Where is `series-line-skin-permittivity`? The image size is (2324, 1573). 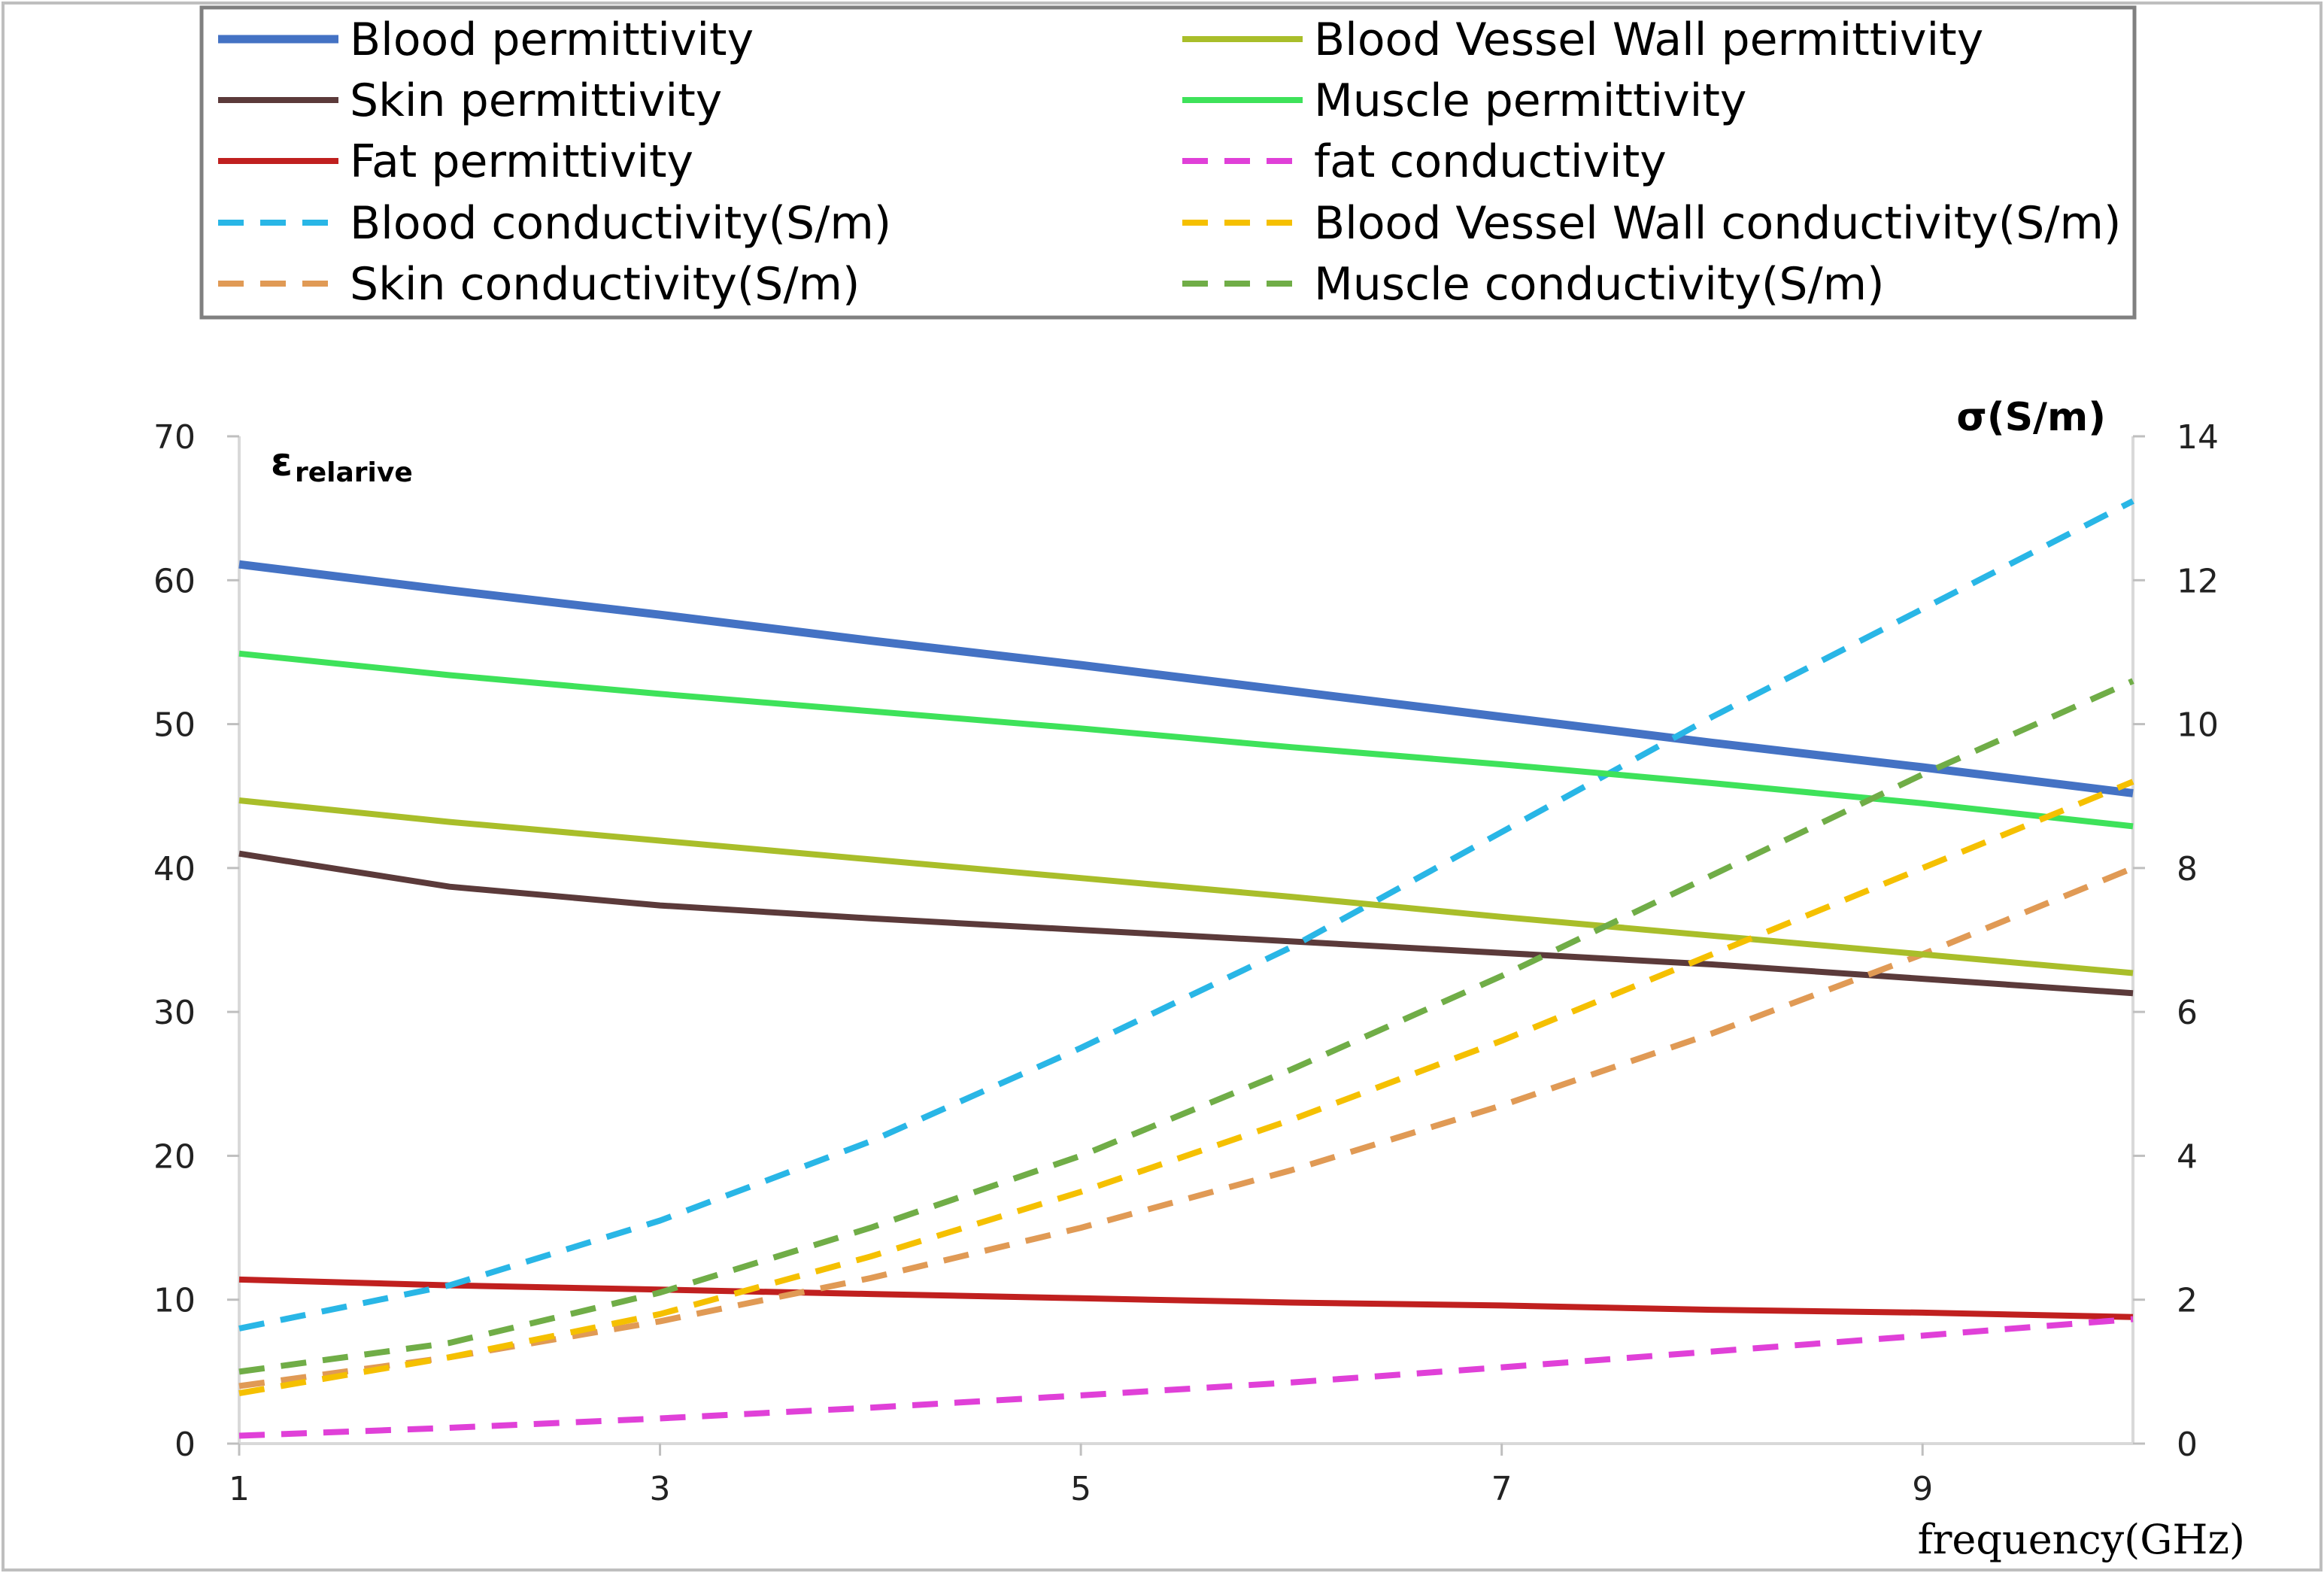
series-line-skin-permittivity is located at coordinates (1186, 923).